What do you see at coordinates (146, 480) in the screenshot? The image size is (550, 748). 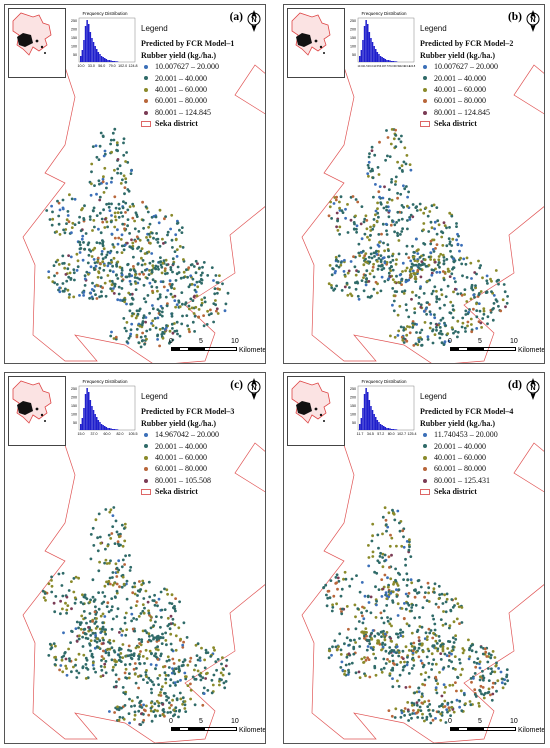 I see `class-dot-icon` at bounding box center [146, 480].